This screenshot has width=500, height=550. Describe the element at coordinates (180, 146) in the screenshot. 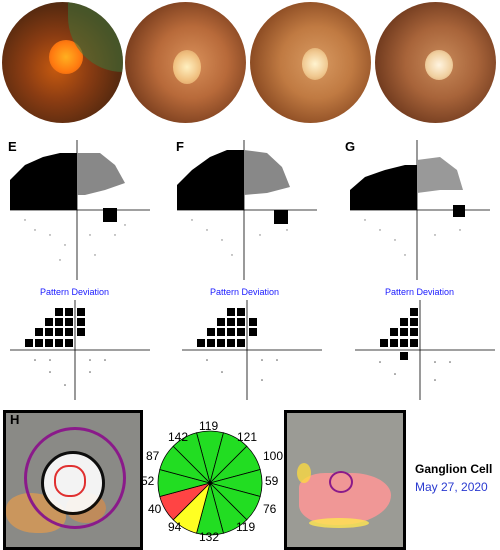

I see `panel-label-f: F` at that location.